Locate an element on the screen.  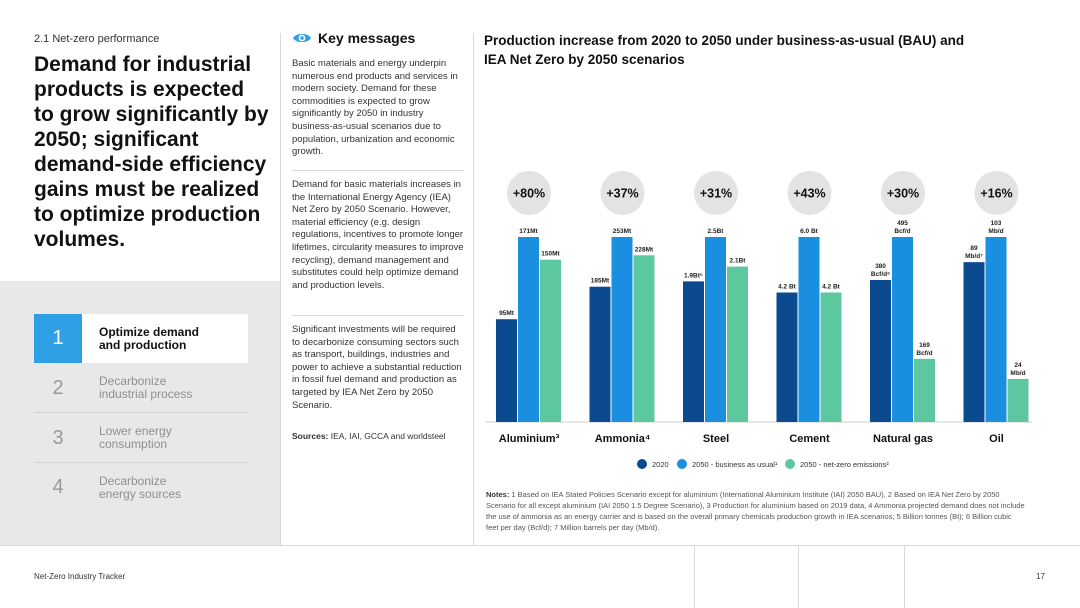
nav-item-label: Lower energy consumption is located at coordinates (135, 437).